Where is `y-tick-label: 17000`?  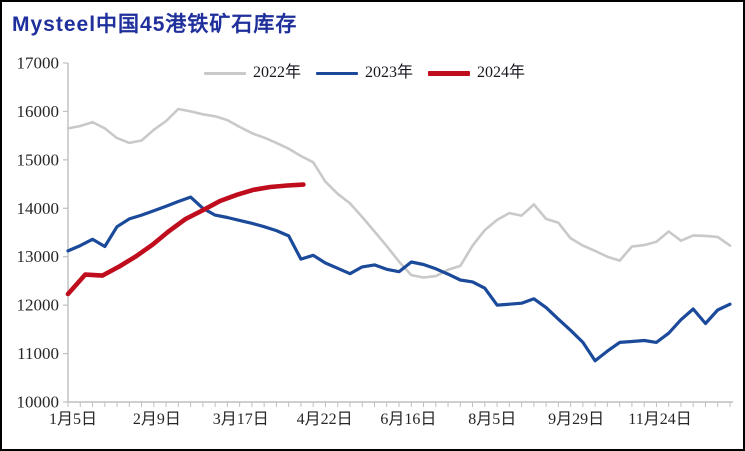 y-tick-label: 17000 is located at coordinates (38, 63).